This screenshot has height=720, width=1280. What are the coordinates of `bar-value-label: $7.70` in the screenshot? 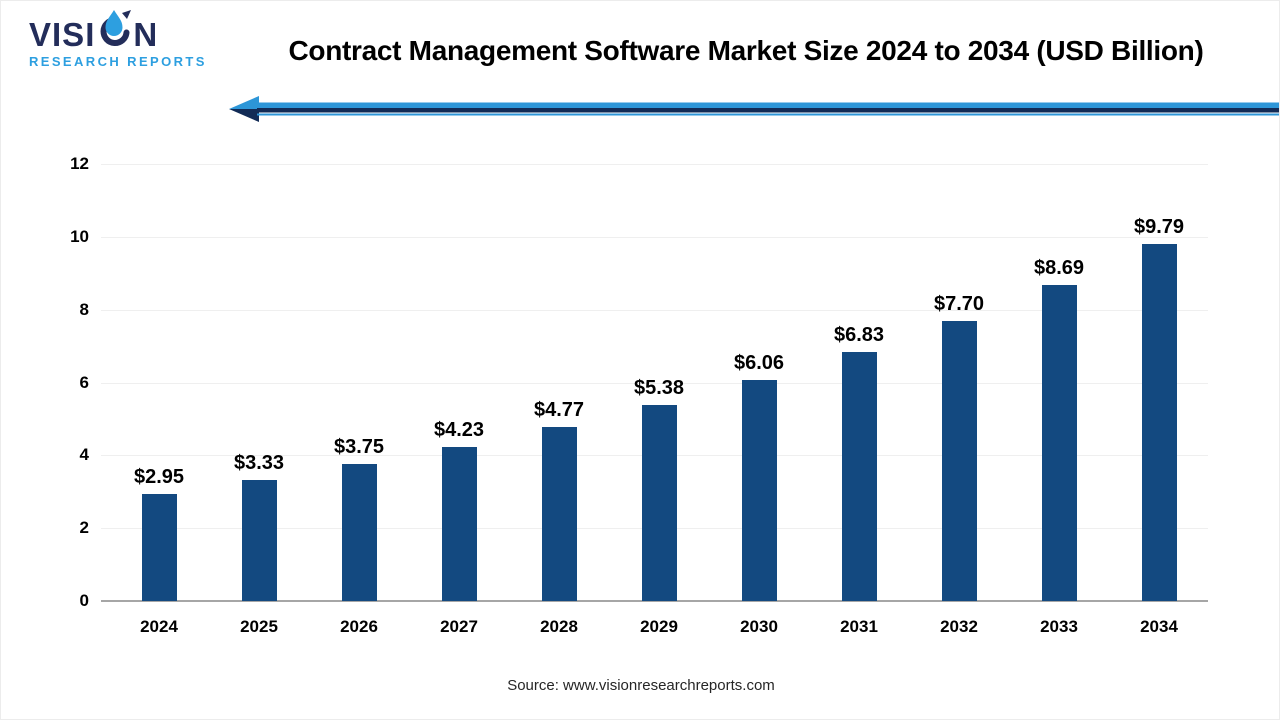 It's located at (959, 303).